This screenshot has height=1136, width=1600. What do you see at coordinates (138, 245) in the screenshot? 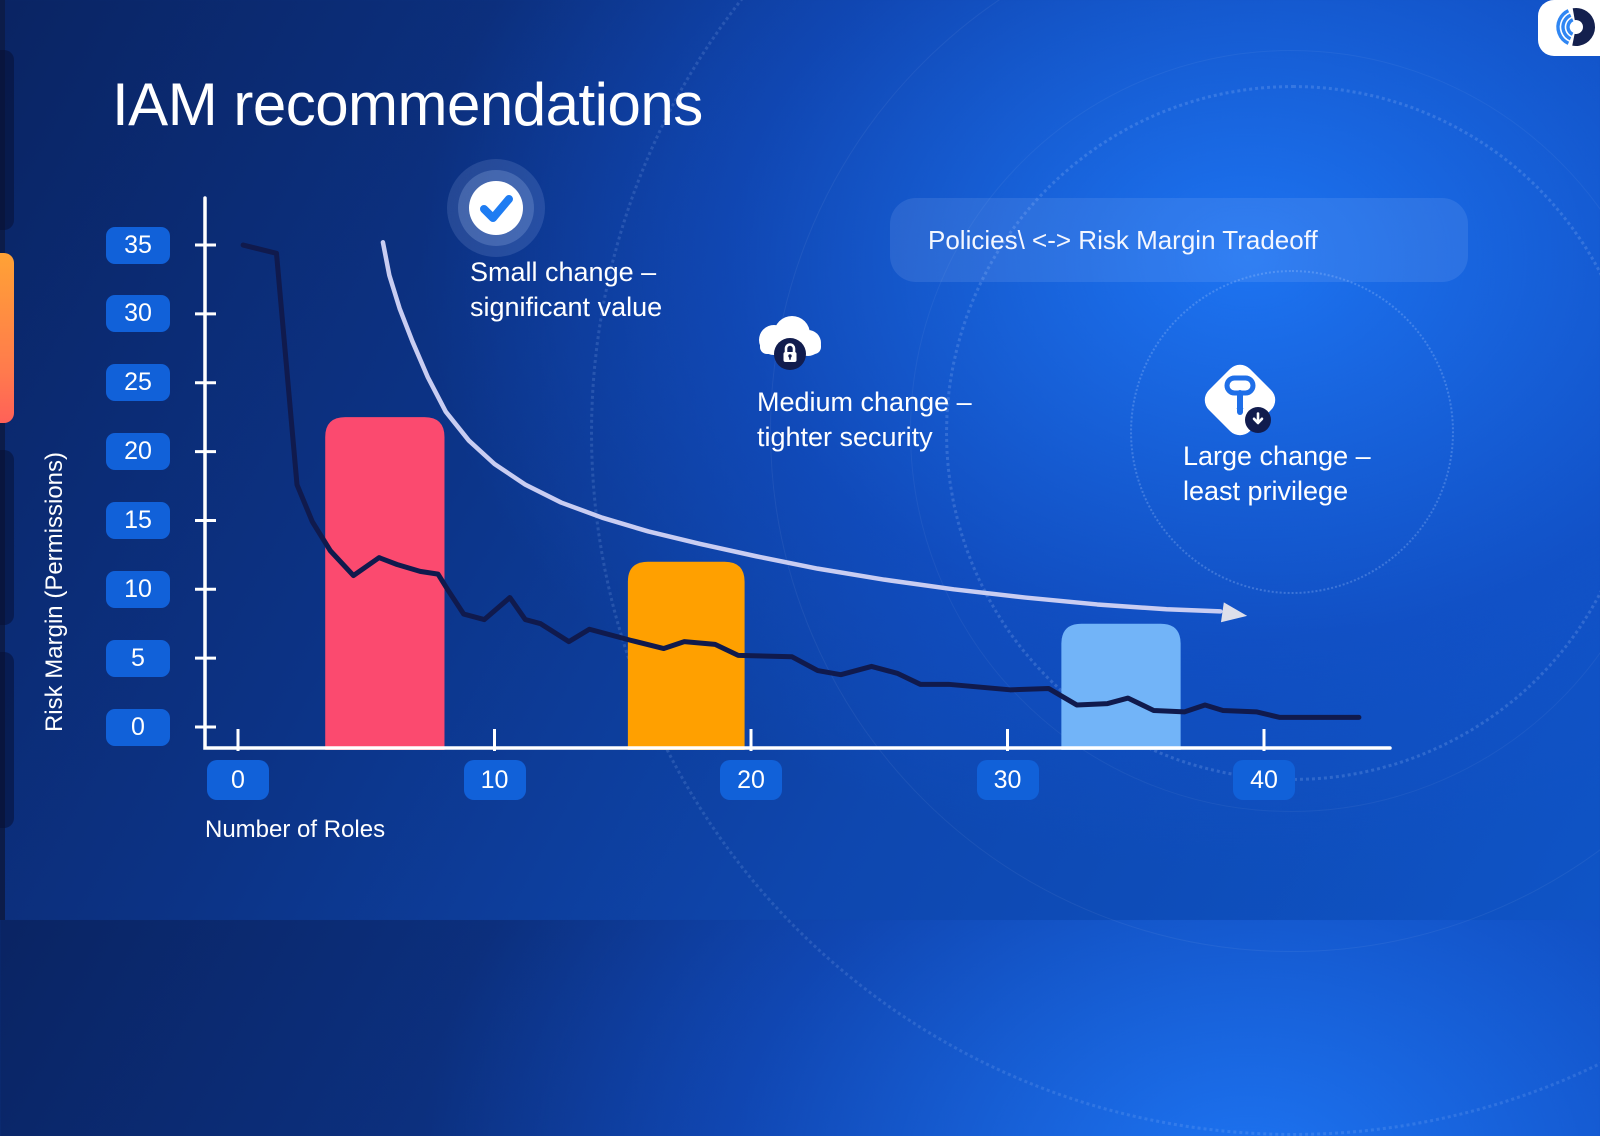
I see `y-tick-chip-35: 35` at bounding box center [138, 245].